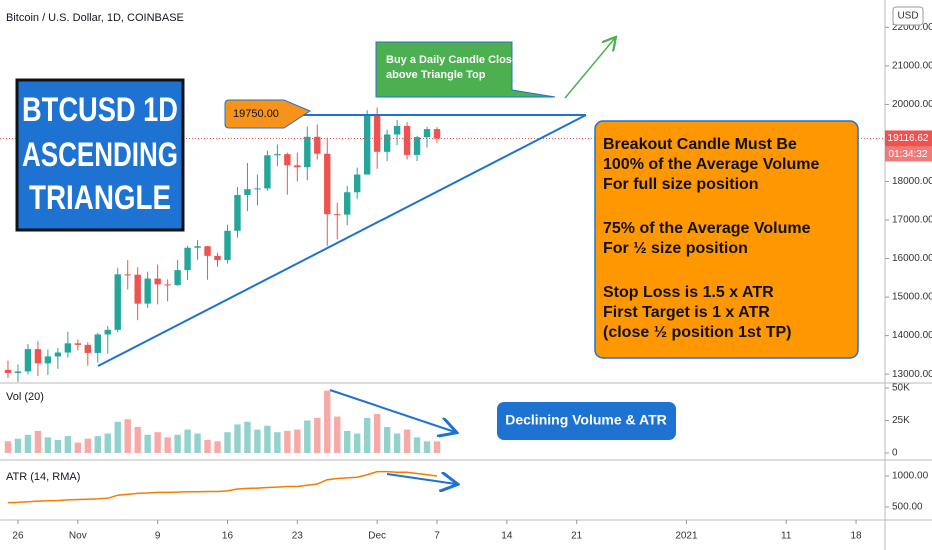  I want to click on rules-line: Breakout Candle Must Be, so click(700, 144).